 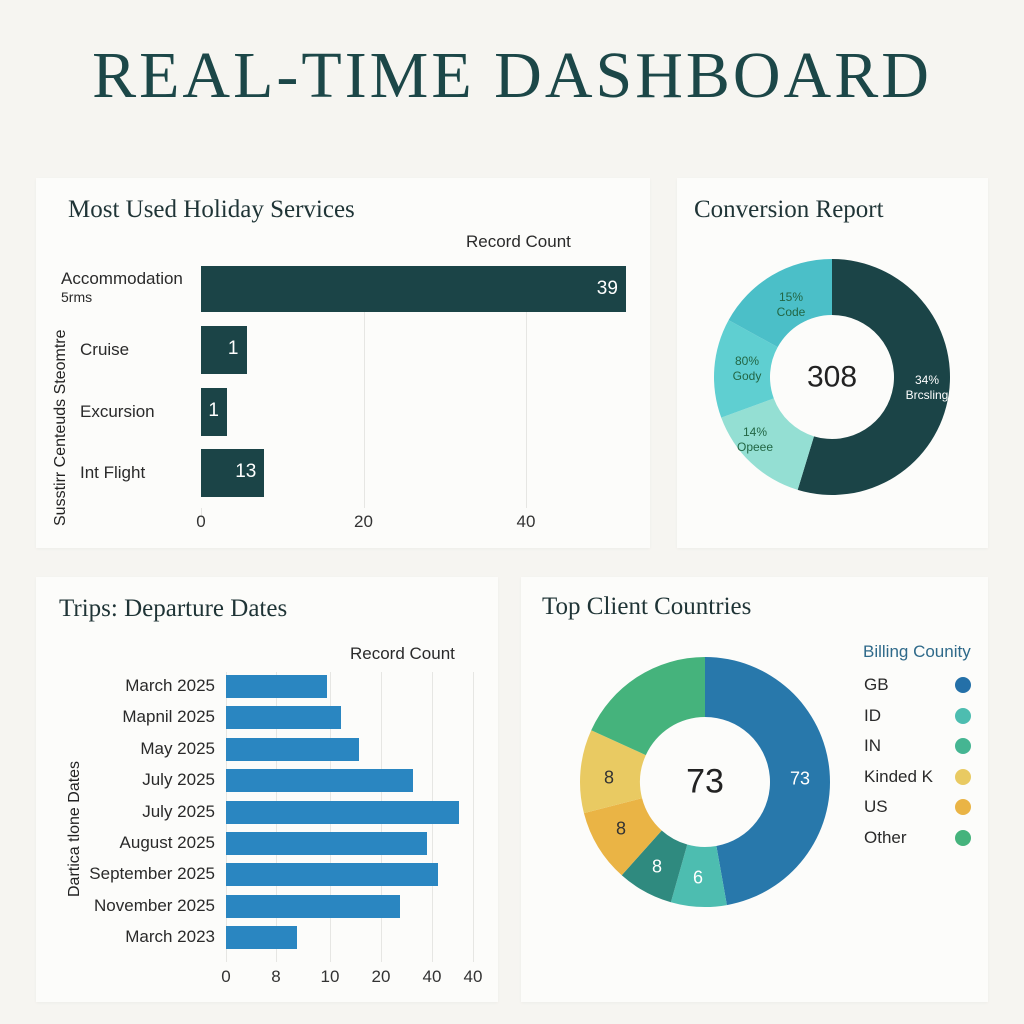 I want to click on category-label: September 2025, so click(x=152, y=874).